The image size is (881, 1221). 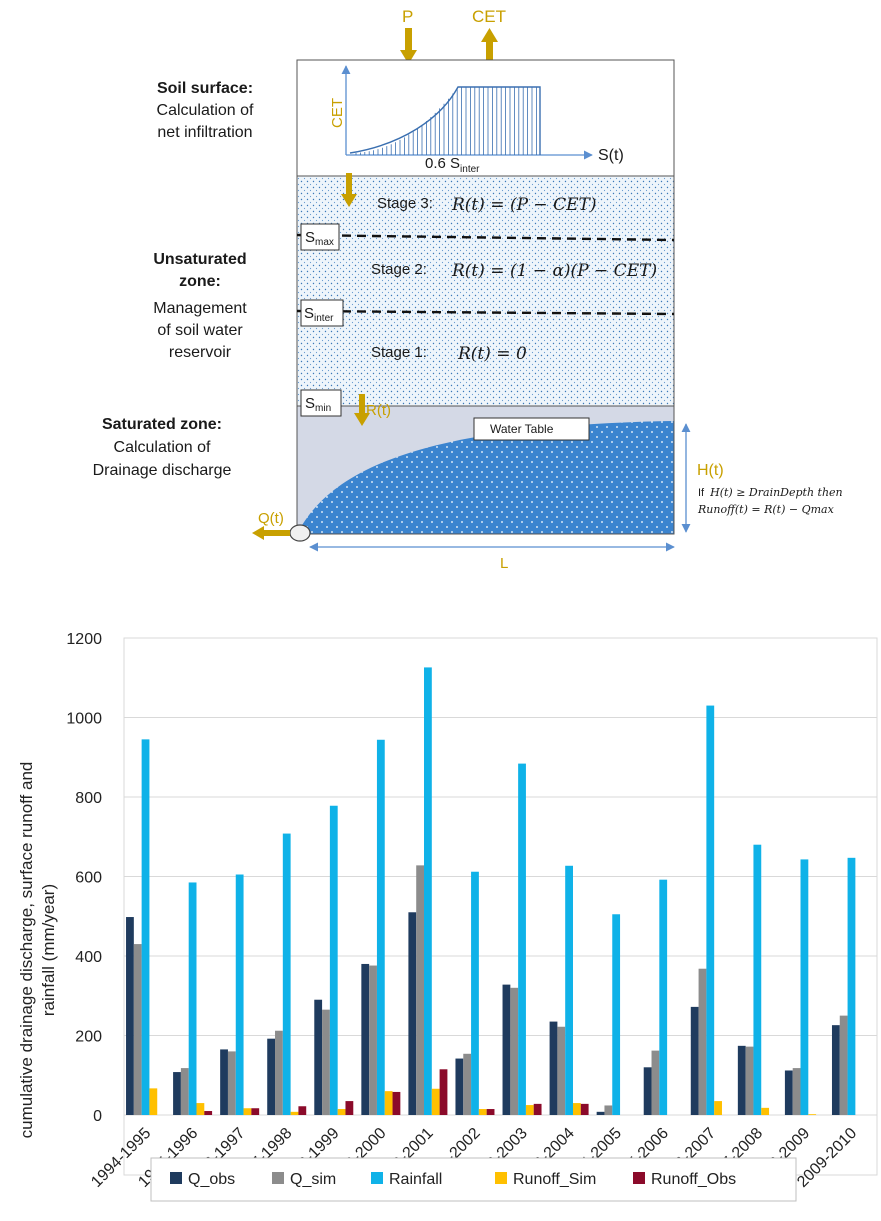 I want to click on smax-box: Smax, so click(x=320, y=237).